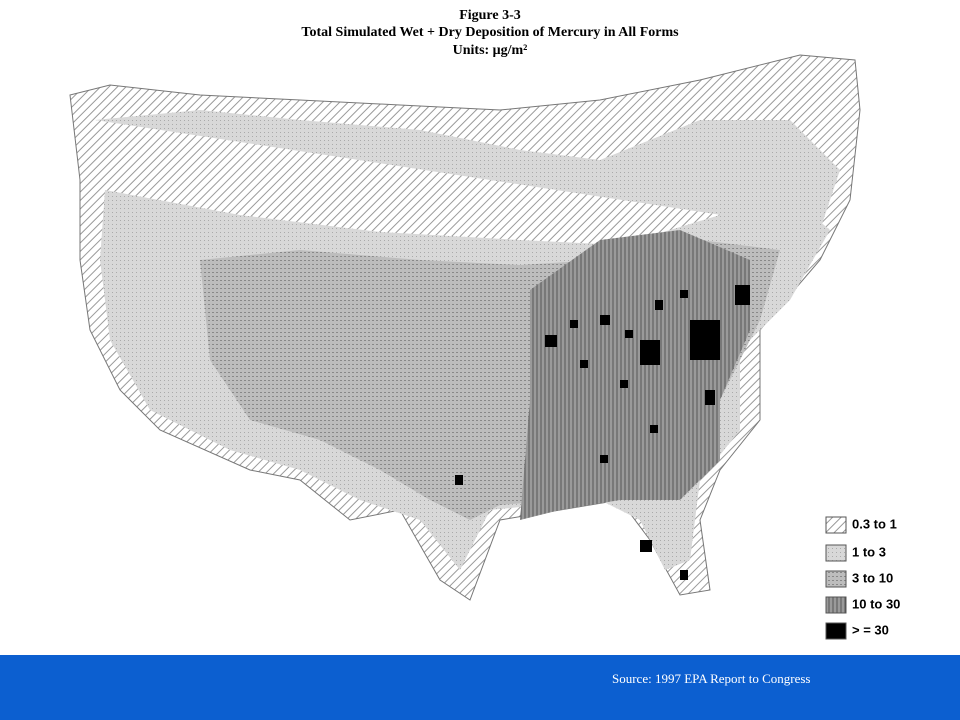 The height and width of the screenshot is (720, 960). What do you see at coordinates (480, 687) in the screenshot?
I see `footer-bar: Source: 1997 EPA Report to Congress` at bounding box center [480, 687].